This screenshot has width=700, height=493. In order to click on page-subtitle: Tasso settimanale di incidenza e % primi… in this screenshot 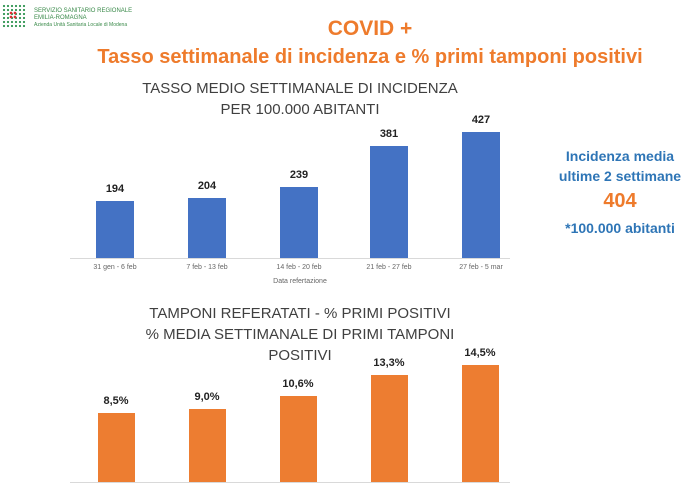, I will do `click(370, 57)`.